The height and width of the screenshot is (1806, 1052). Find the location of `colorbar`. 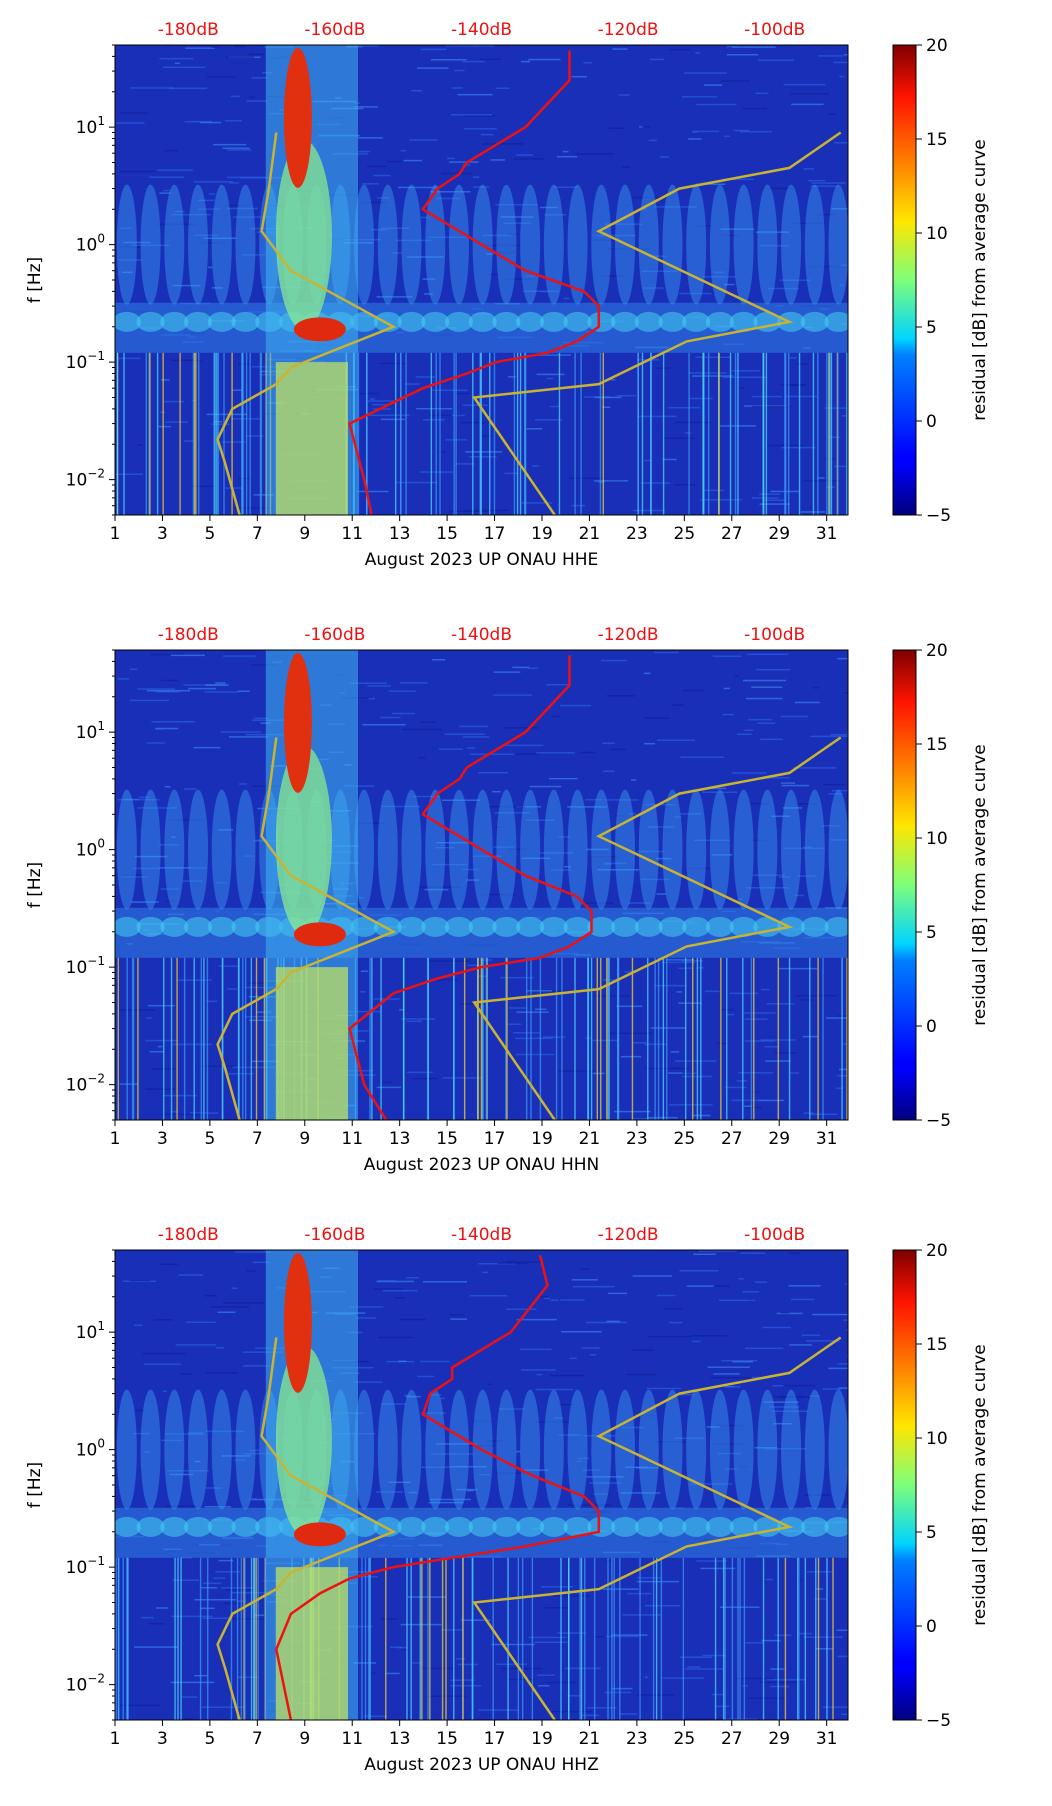

colorbar is located at coordinates (904, 885).